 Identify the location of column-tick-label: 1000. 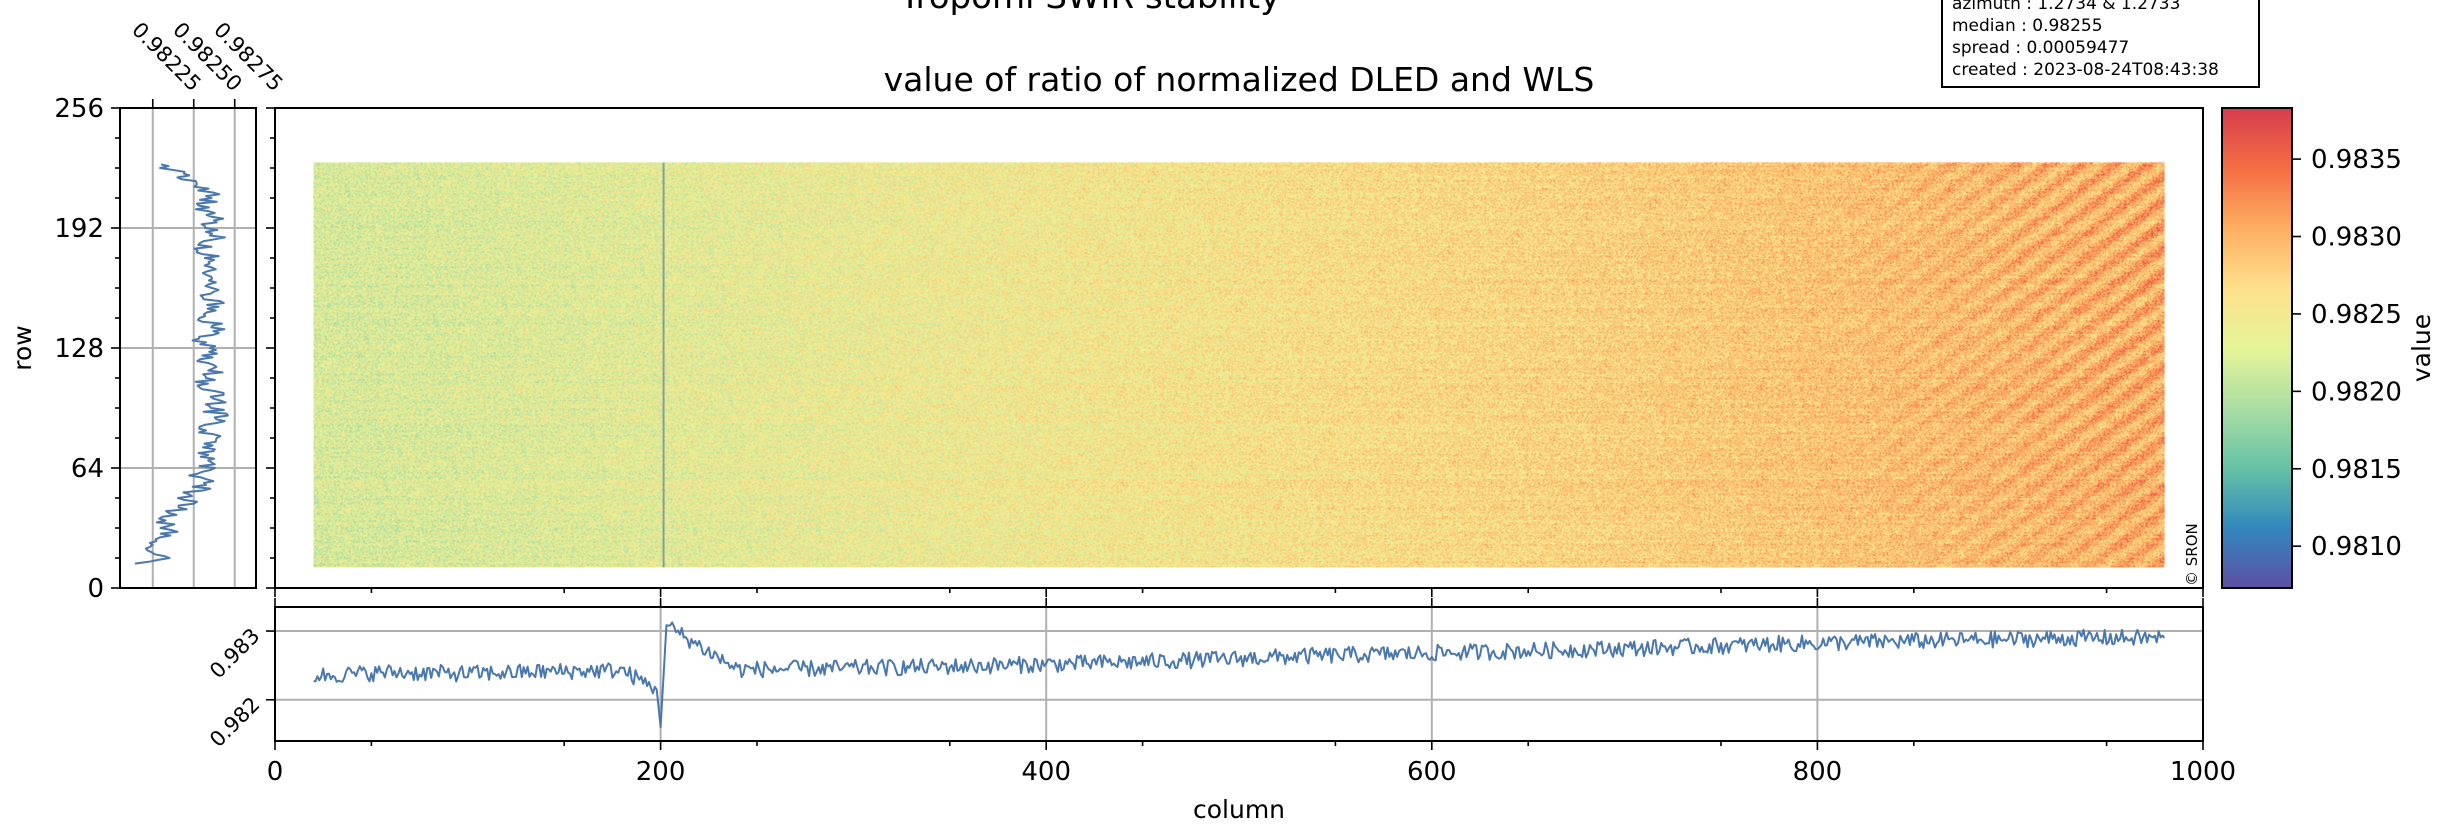
(2203, 772).